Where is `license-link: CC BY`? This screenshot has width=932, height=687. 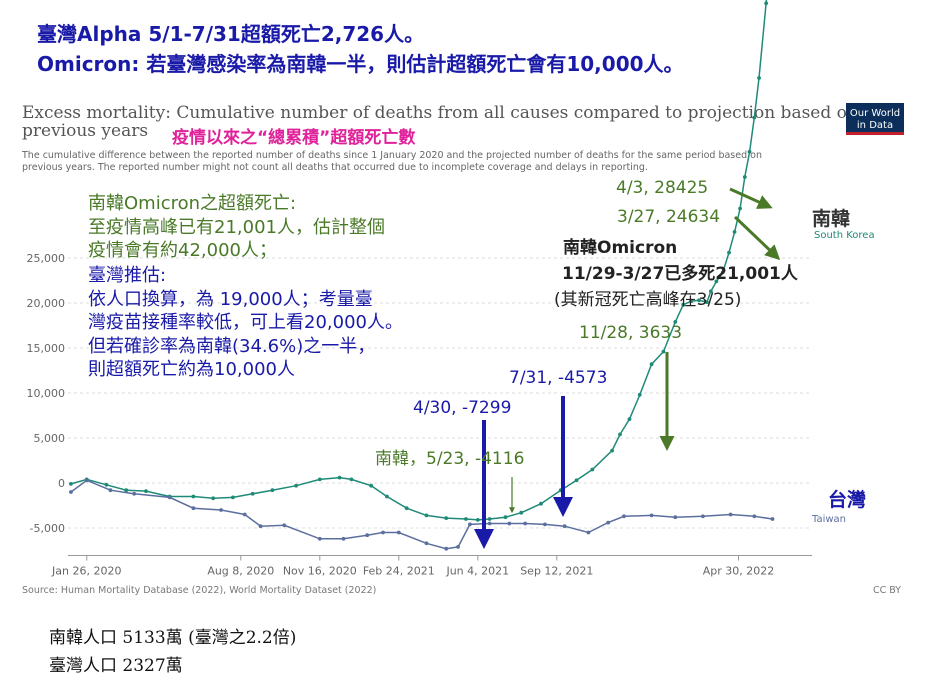 license-link: CC BY is located at coordinates (887, 590).